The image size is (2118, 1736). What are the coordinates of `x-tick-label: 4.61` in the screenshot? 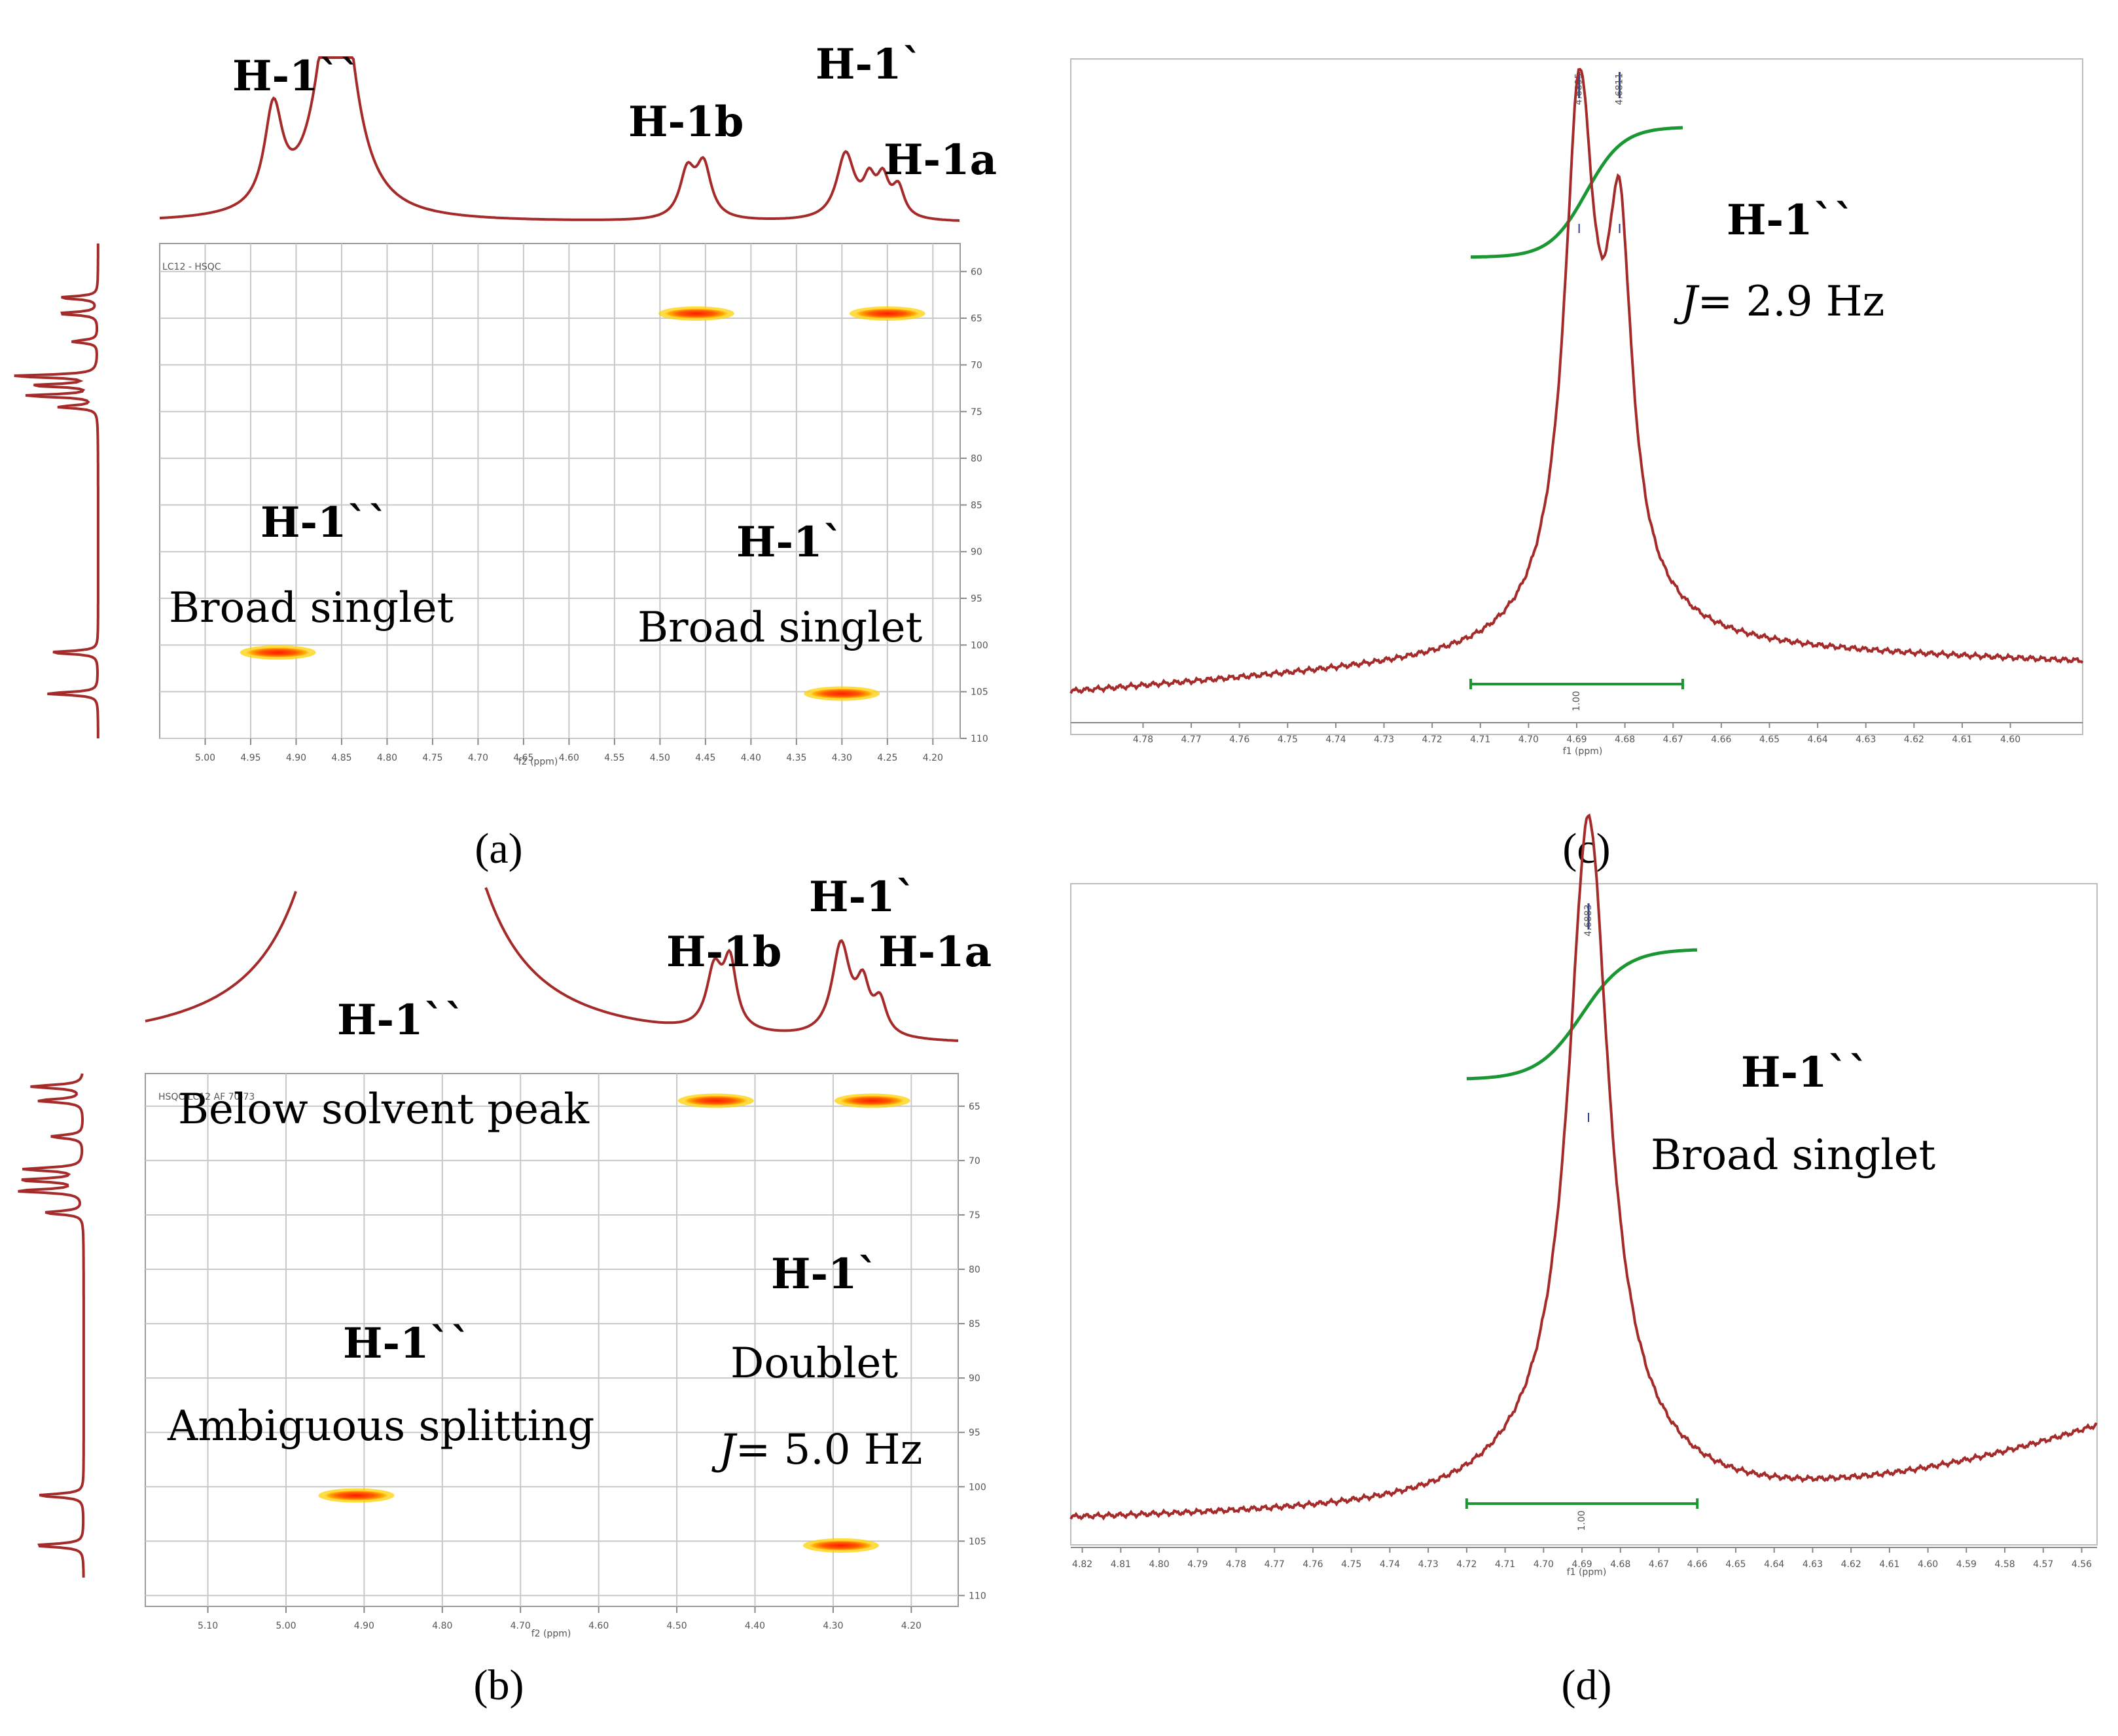 It's located at (1962, 739).